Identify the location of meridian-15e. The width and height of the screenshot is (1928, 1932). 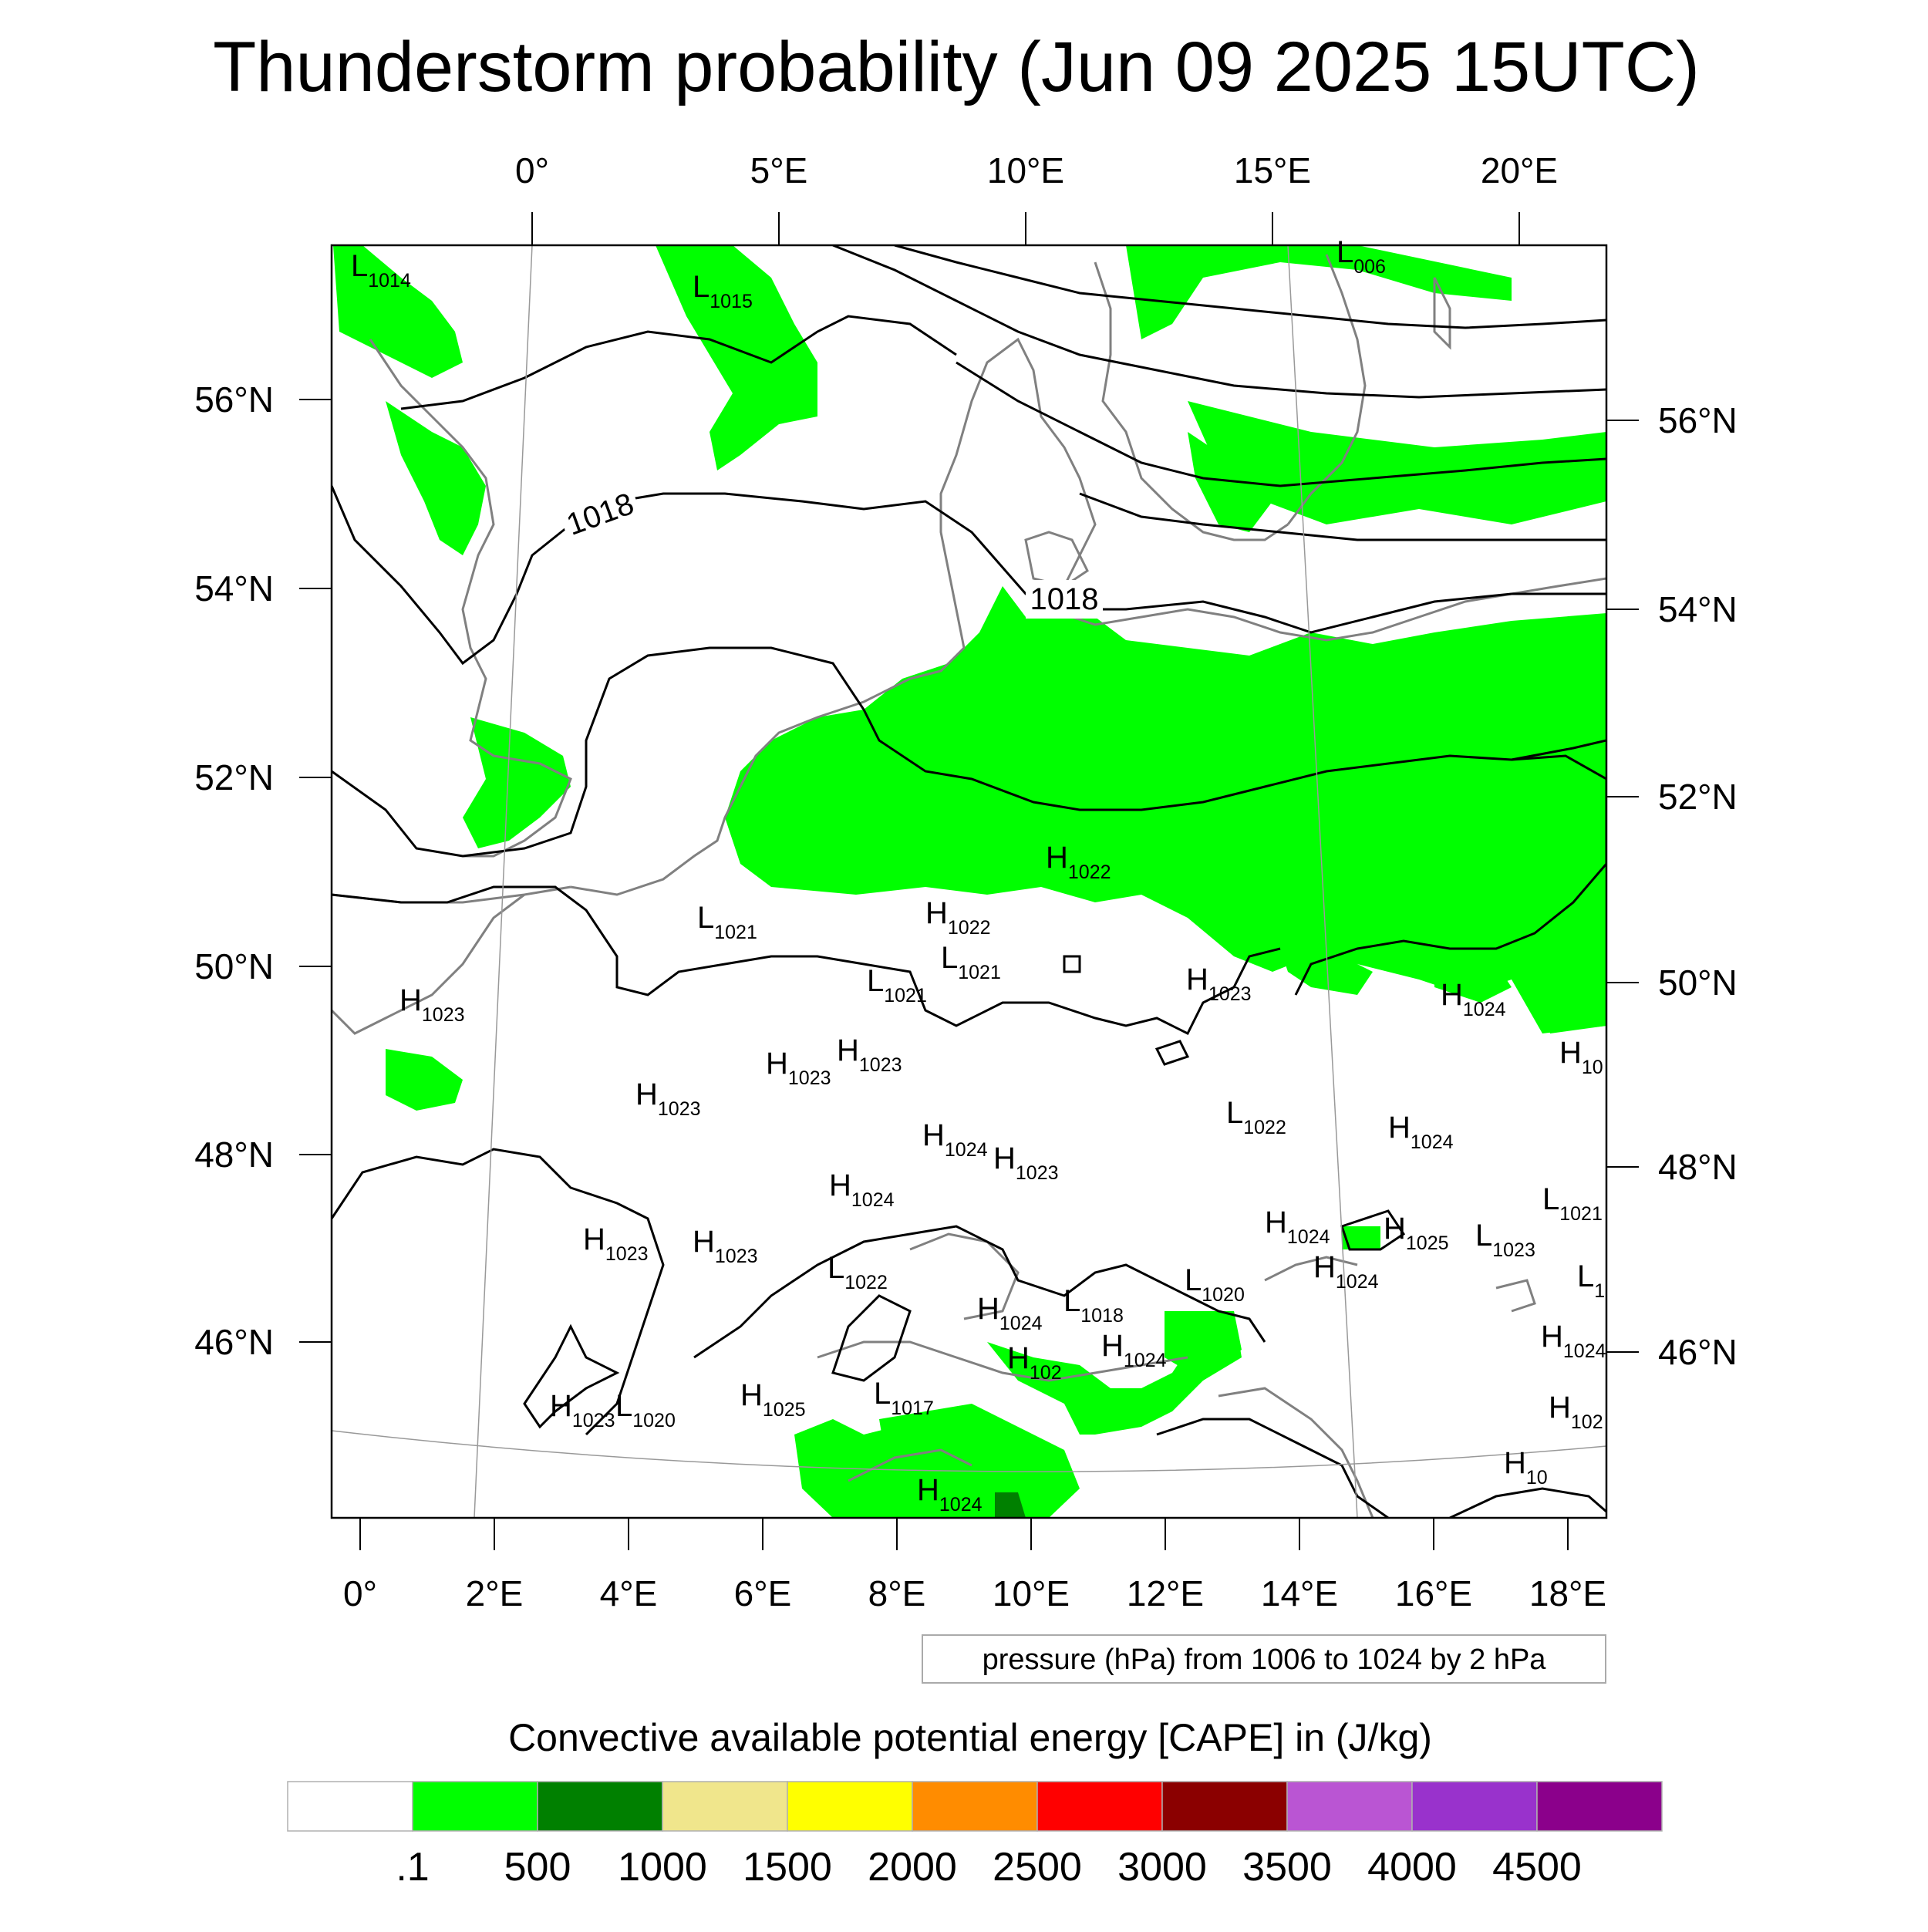
(1322, 881).